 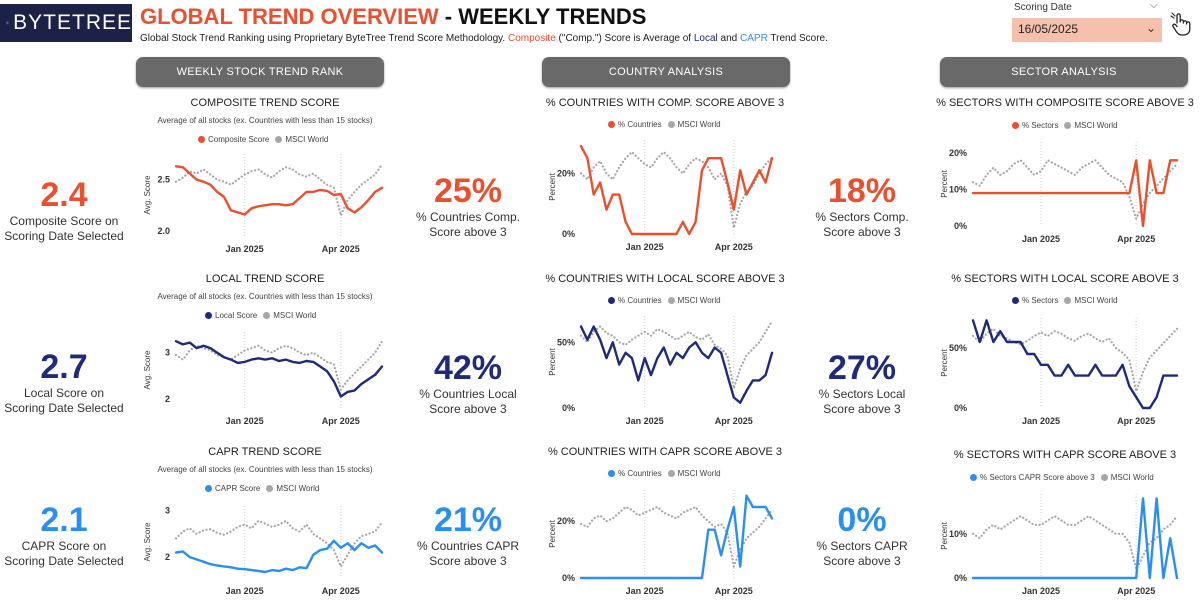 I want to click on bytetree-logo-mark-icon, so click(x=7, y=23).